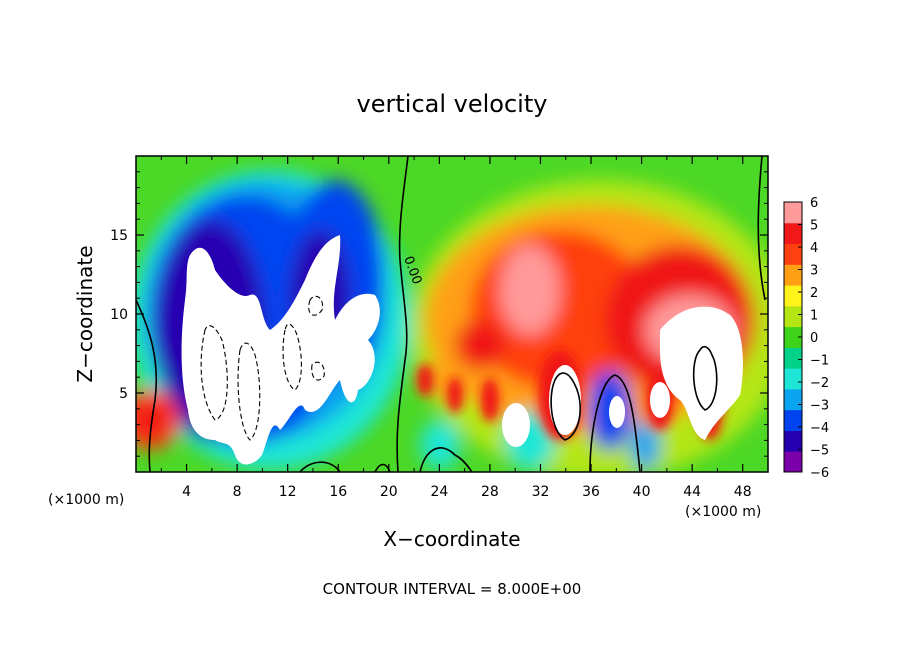 The image size is (904, 654). Describe the element at coordinates (338, 492) in the screenshot. I see `x-tick-label: 16` at that location.